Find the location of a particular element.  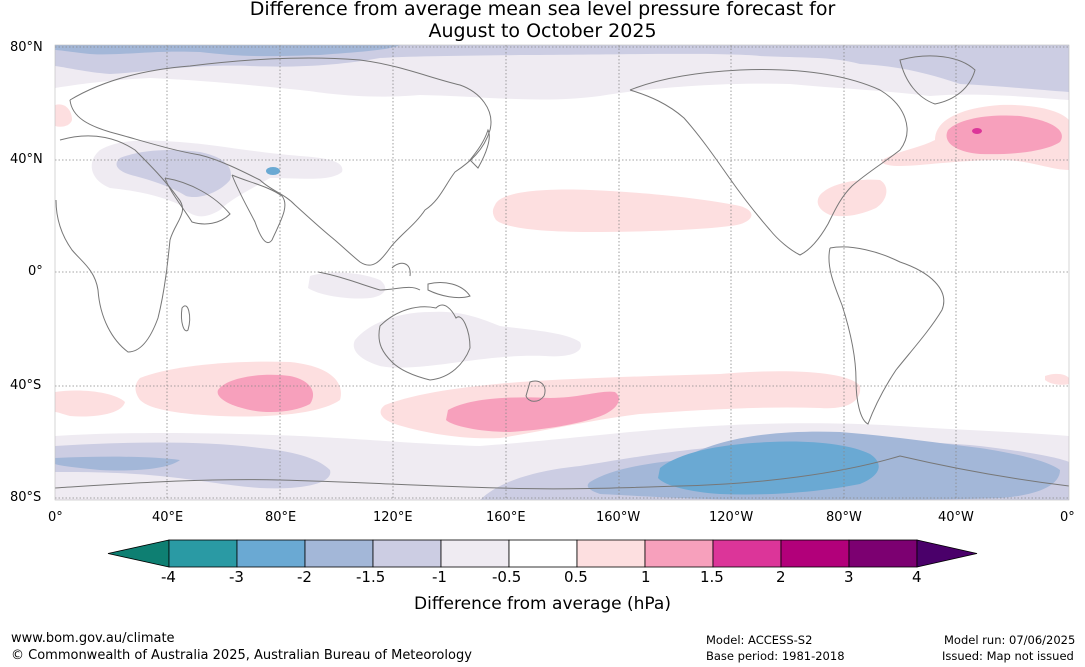

colorbar is located at coordinates (542, 553).